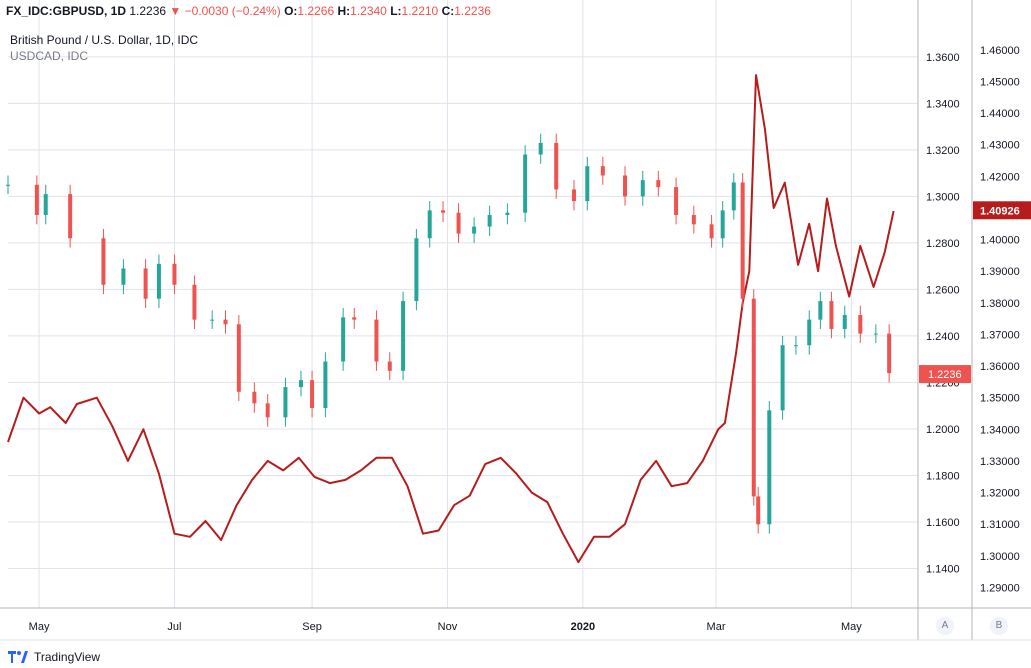 This screenshot has height=668, width=1031. Describe the element at coordinates (1000, 177) in the screenshot. I see `right-axis-tick-label: 1.42000` at that location.